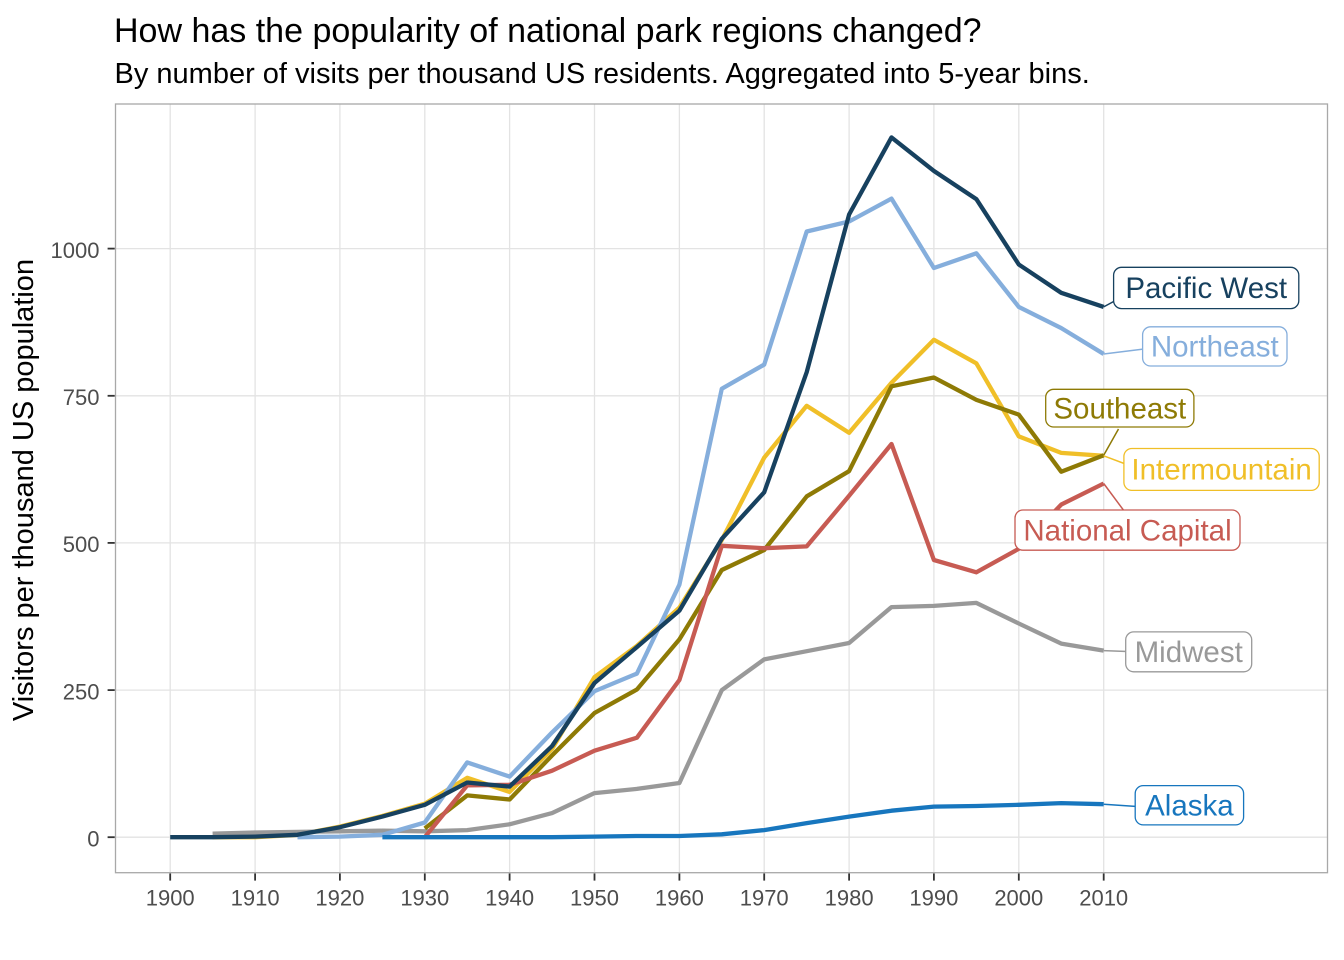 Image resolution: width=1344 pixels, height=960 pixels. Describe the element at coordinates (24, 490) in the screenshot. I see `svg-text:Visitors per thousand US popul: Visitors per thousand US population` at that location.